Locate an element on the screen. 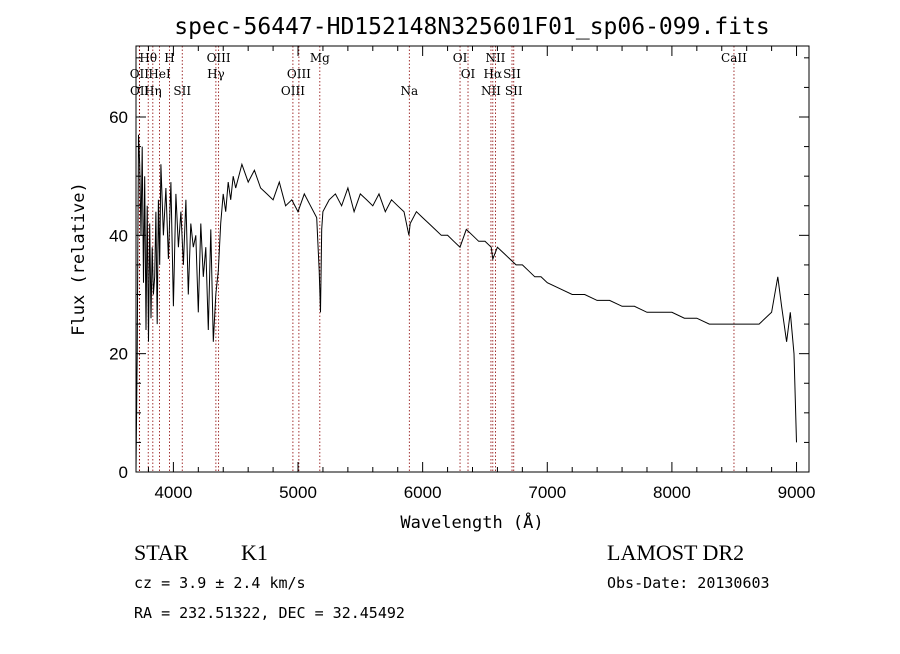 This screenshot has width=900, height=654. spectral-line-label: Hθ is located at coordinates (148, 58).